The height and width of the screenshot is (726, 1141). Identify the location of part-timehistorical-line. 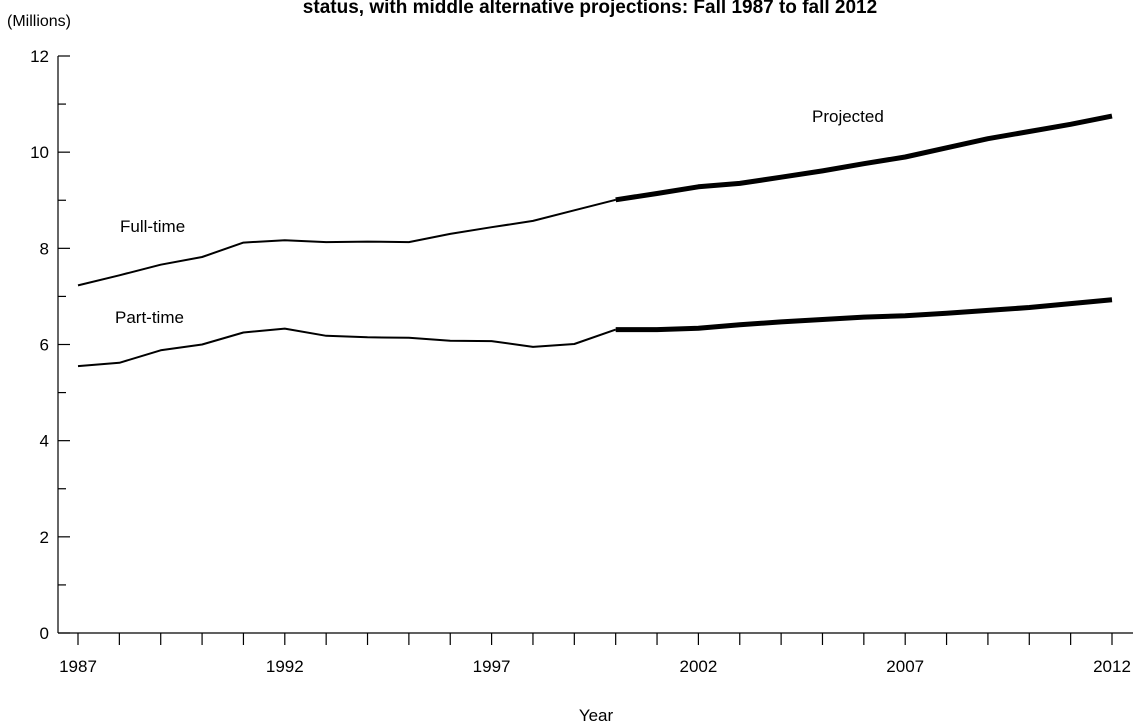
(347, 347).